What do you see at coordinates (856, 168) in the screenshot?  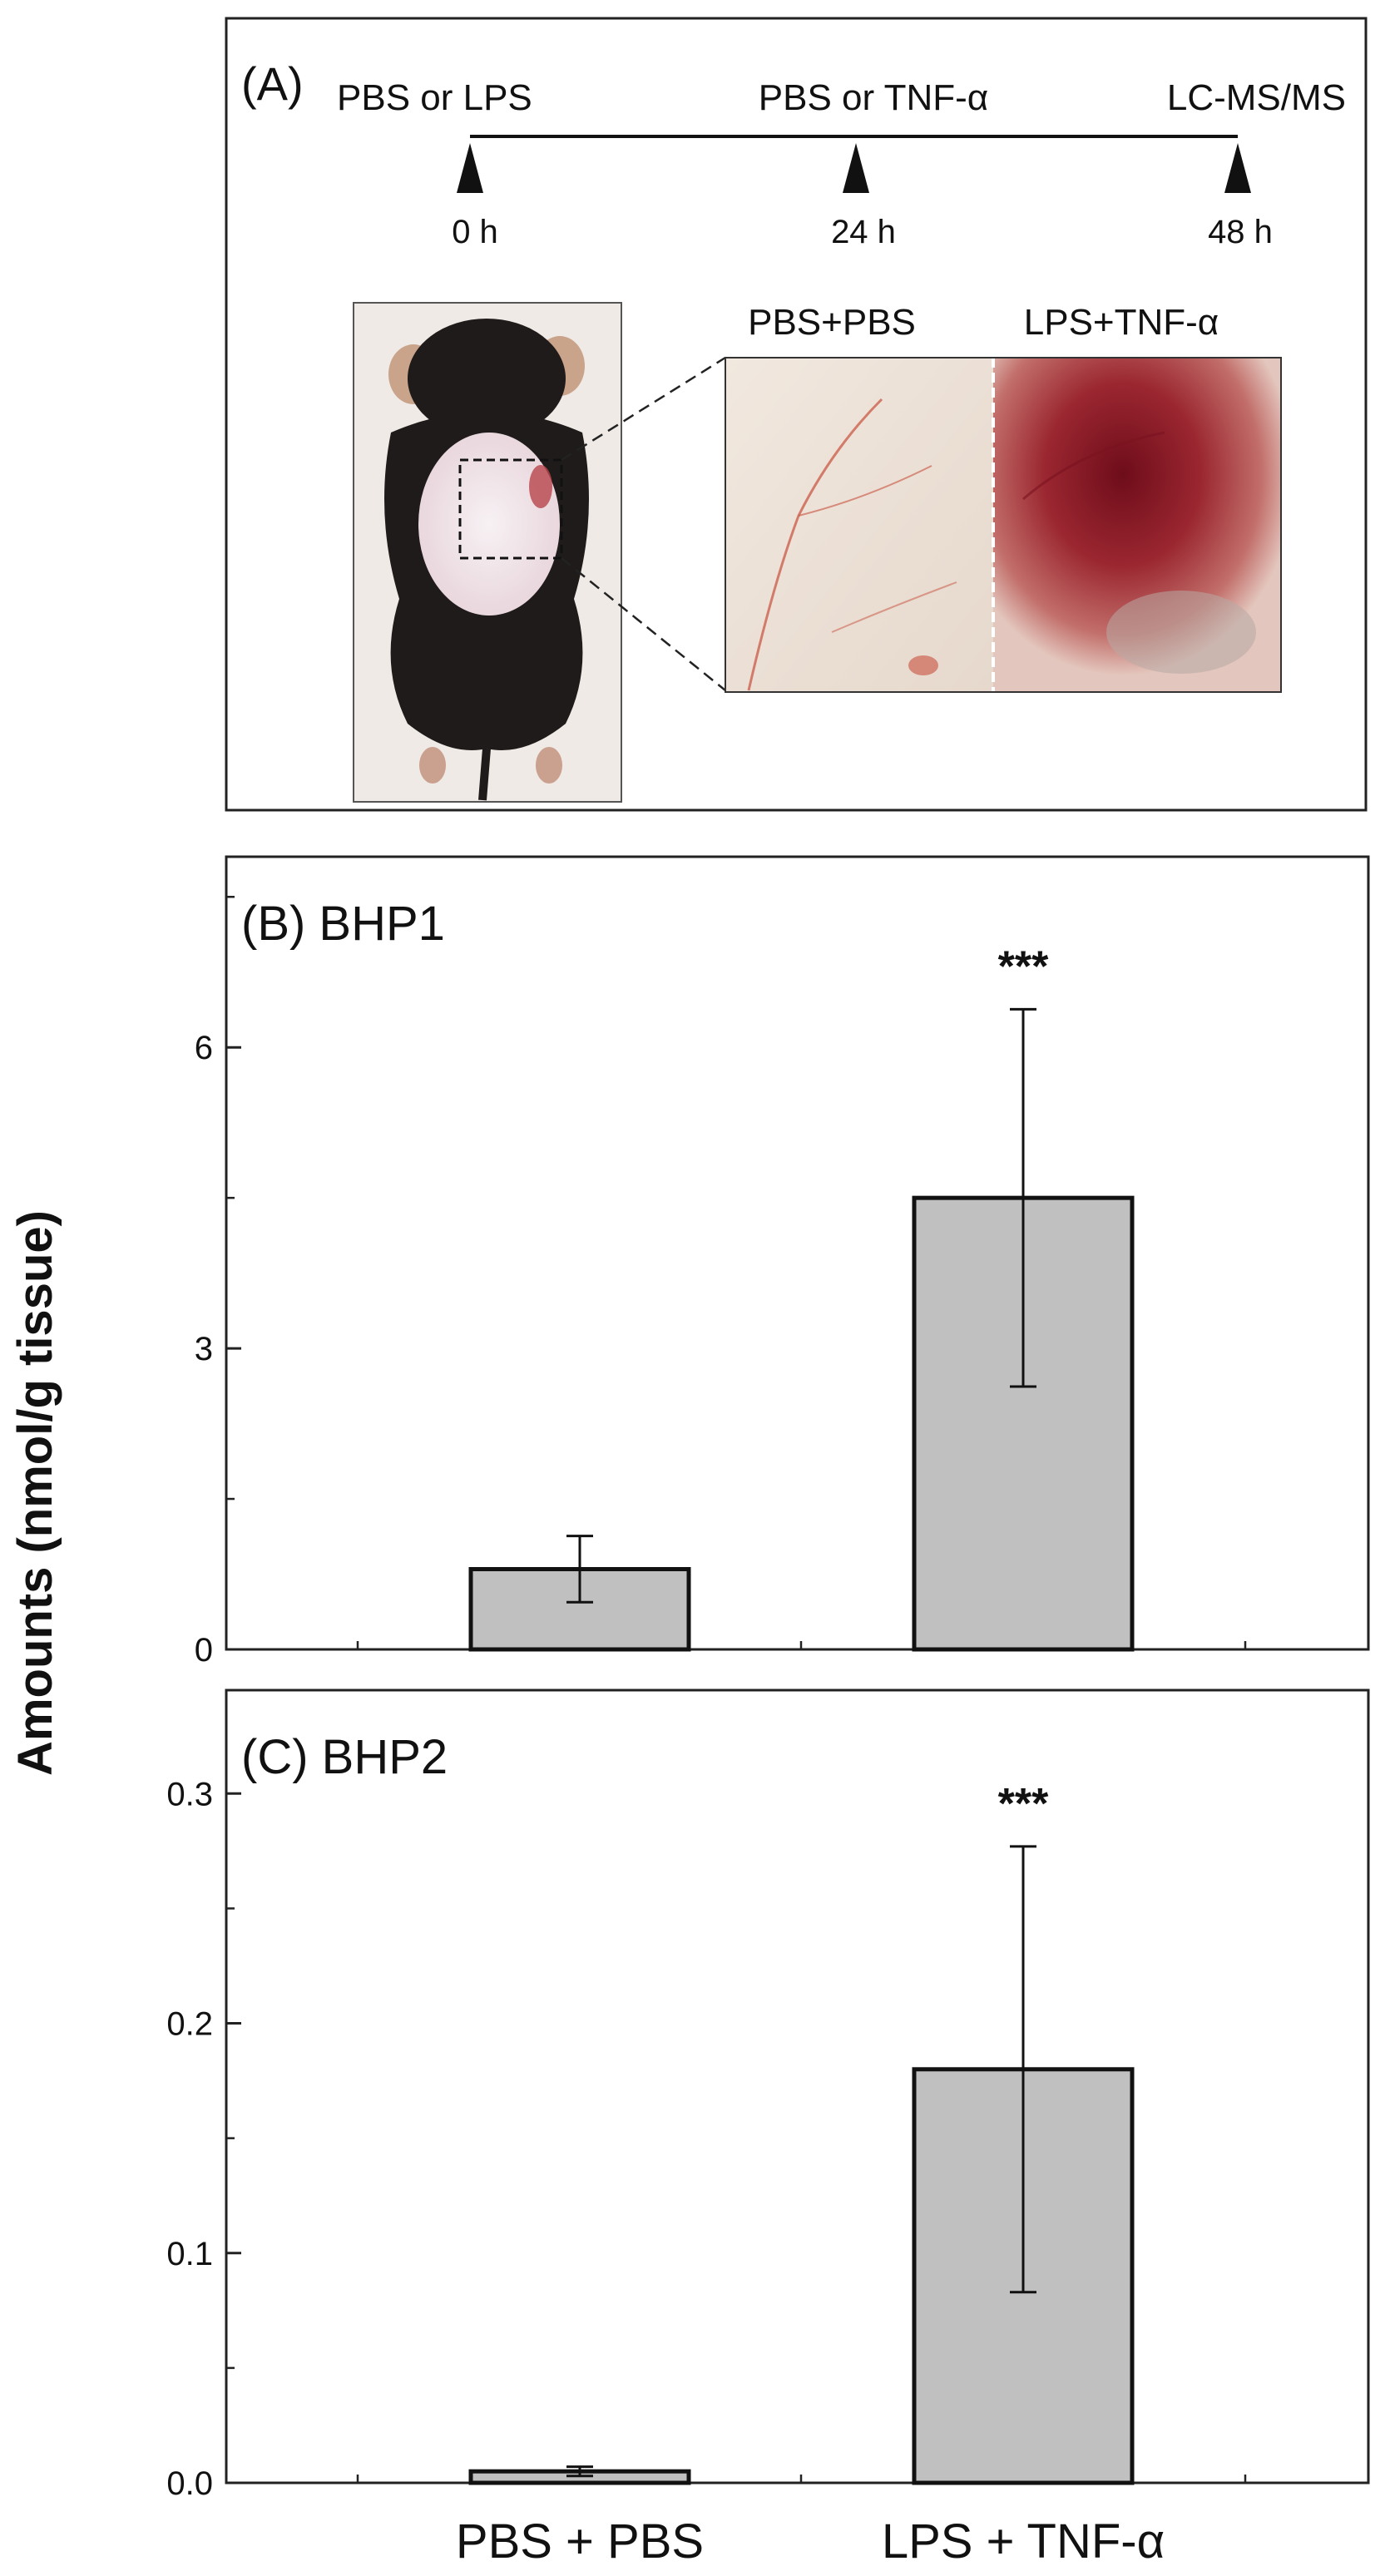 I see `timeline-marker-24h-icon` at bounding box center [856, 168].